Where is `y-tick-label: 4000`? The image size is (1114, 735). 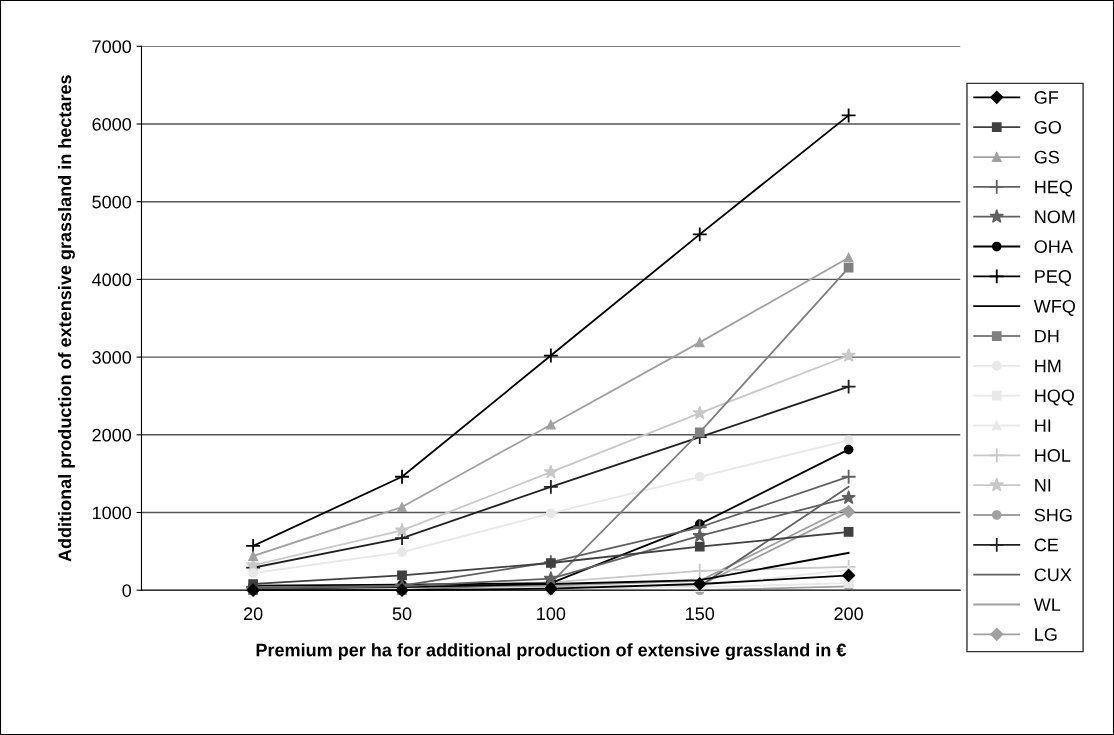
y-tick-label: 4000 is located at coordinates (112, 280).